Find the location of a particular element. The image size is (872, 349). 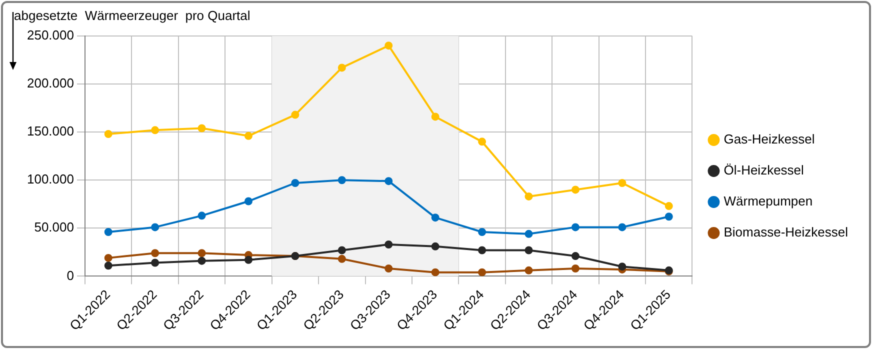

y-tick-label: 50.000 is located at coordinates (54, 227).